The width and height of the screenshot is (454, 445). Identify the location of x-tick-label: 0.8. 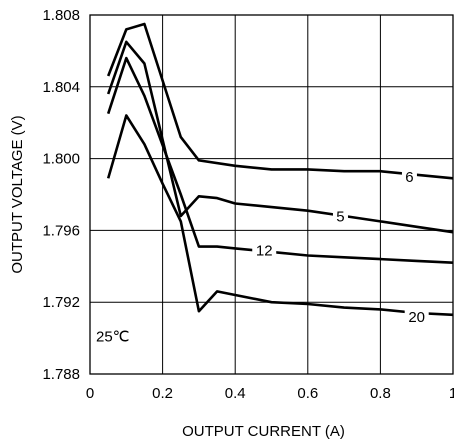
(380, 393).